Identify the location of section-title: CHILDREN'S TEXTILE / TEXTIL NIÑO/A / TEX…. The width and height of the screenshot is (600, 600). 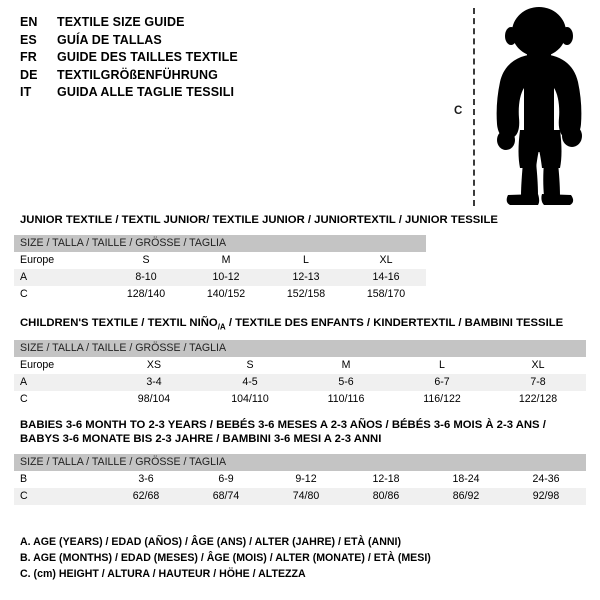
(303, 324).